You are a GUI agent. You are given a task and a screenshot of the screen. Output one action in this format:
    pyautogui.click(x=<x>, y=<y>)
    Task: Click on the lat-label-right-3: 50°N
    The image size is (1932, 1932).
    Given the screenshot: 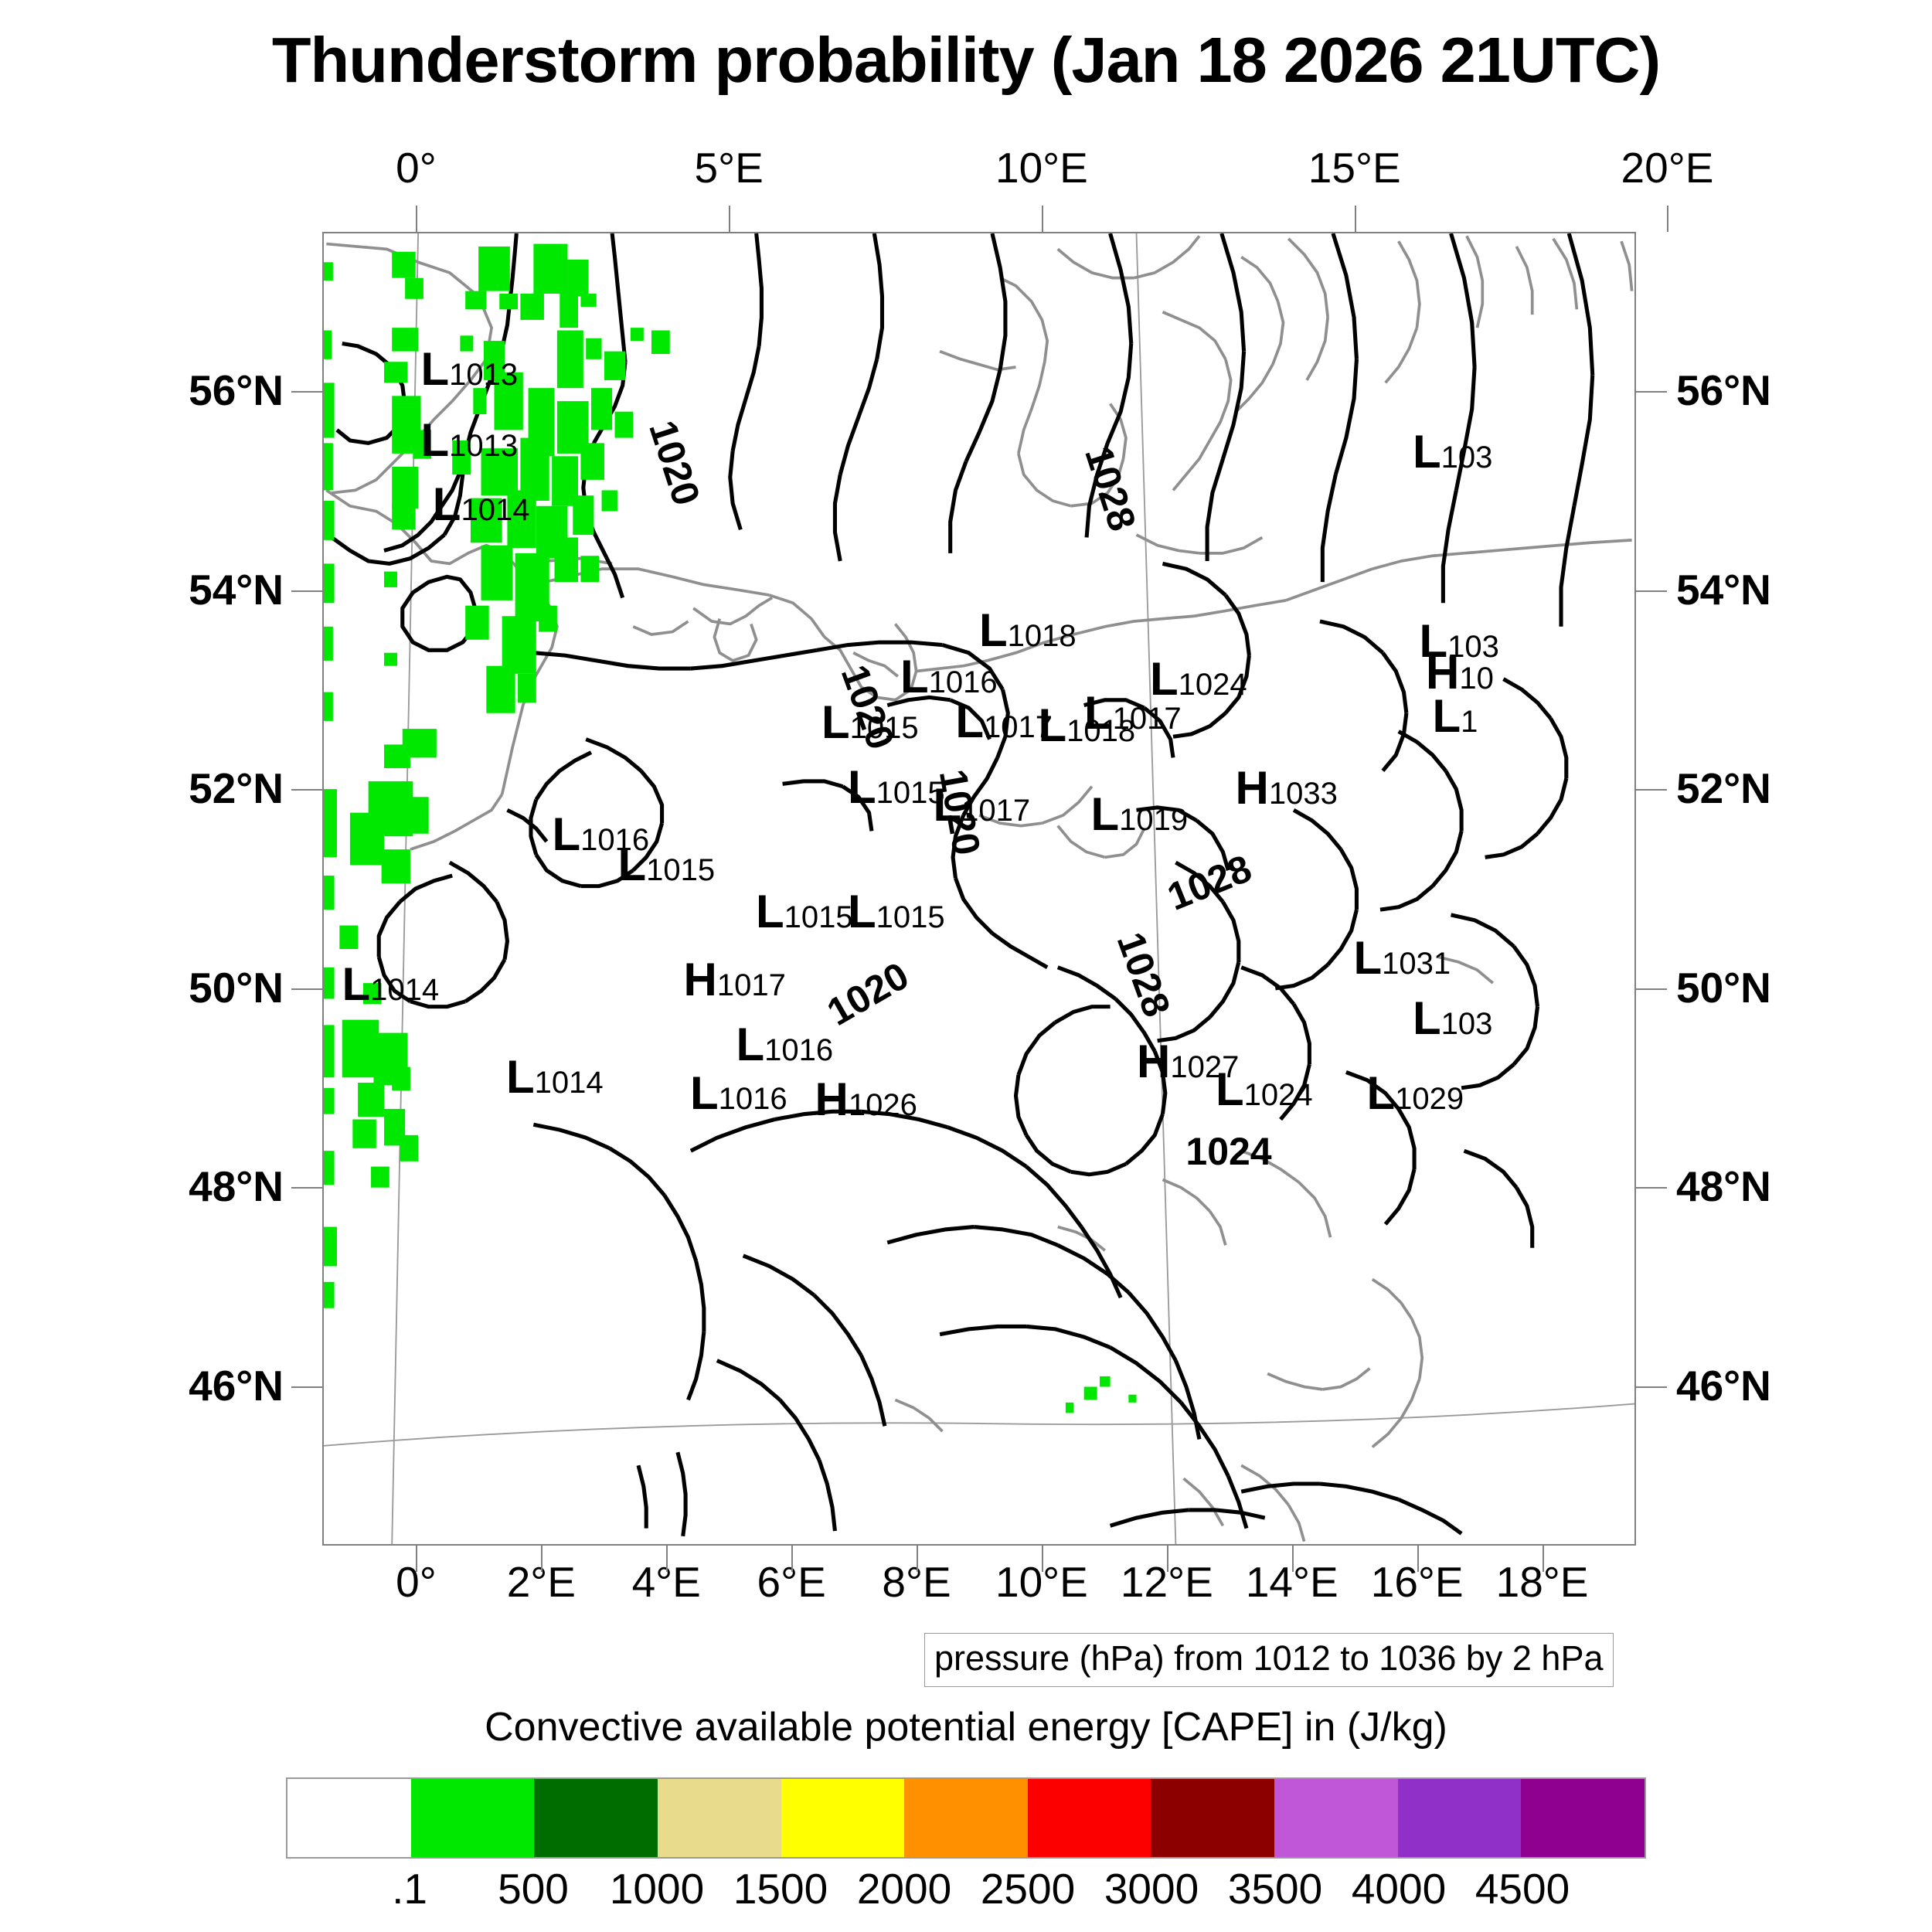 What is the action you would take?
    pyautogui.click(x=1724, y=988)
    